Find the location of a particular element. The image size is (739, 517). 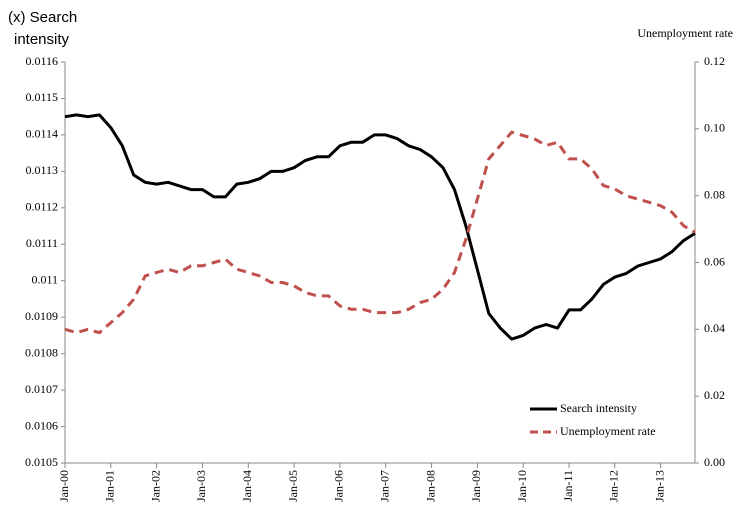

y-tick-label: 0.011 is located at coordinates (44, 279).